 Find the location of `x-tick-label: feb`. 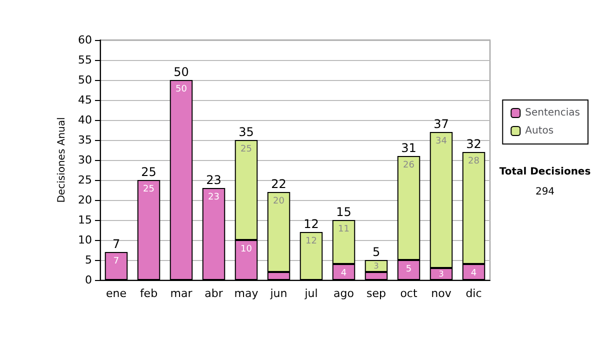

x-tick-label: feb is located at coordinates (149, 293).